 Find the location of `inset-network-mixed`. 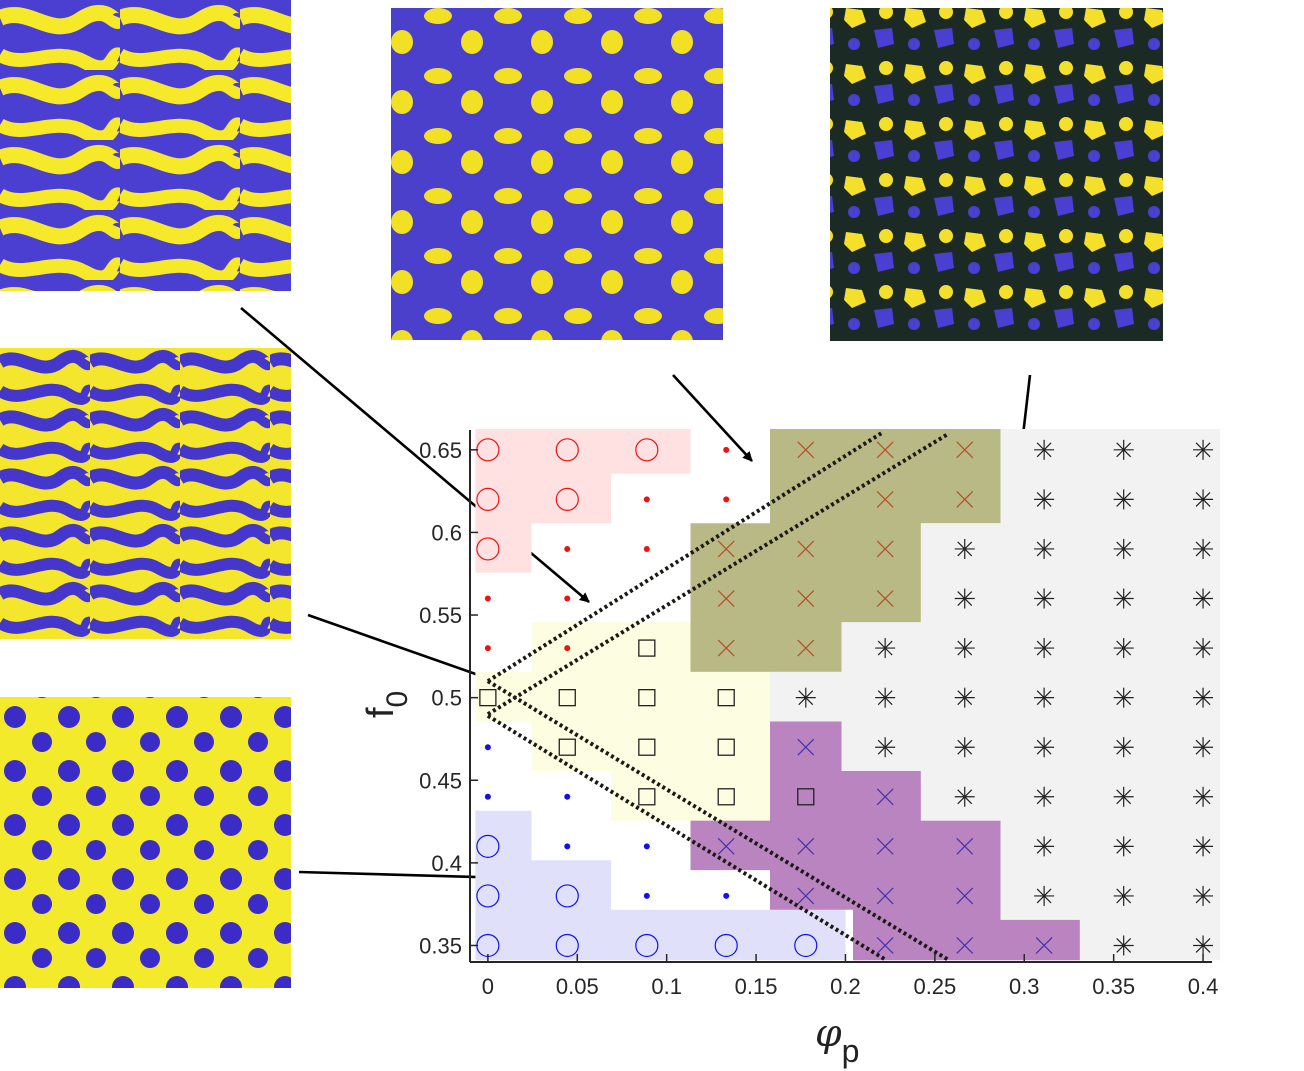

inset-network-mixed is located at coordinates (557, 174).